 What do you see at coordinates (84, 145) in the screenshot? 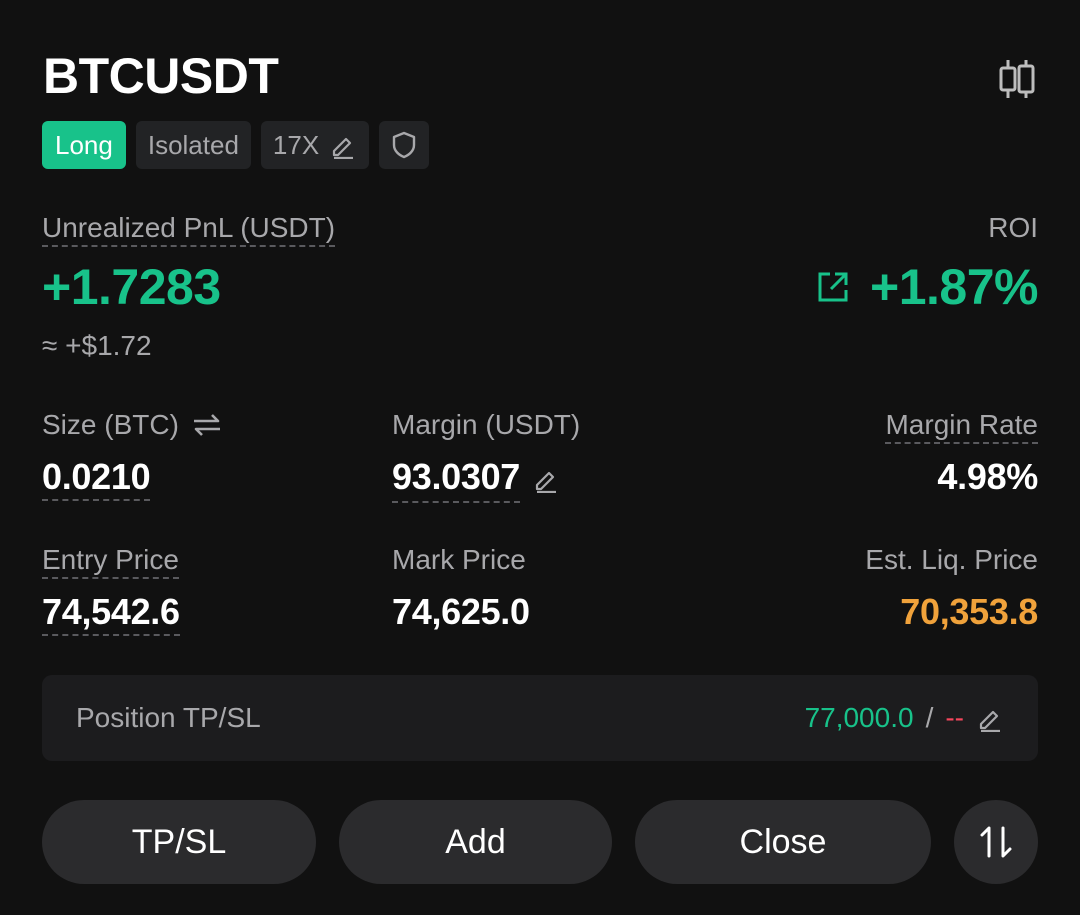
I see `side-badge: Long` at bounding box center [84, 145].